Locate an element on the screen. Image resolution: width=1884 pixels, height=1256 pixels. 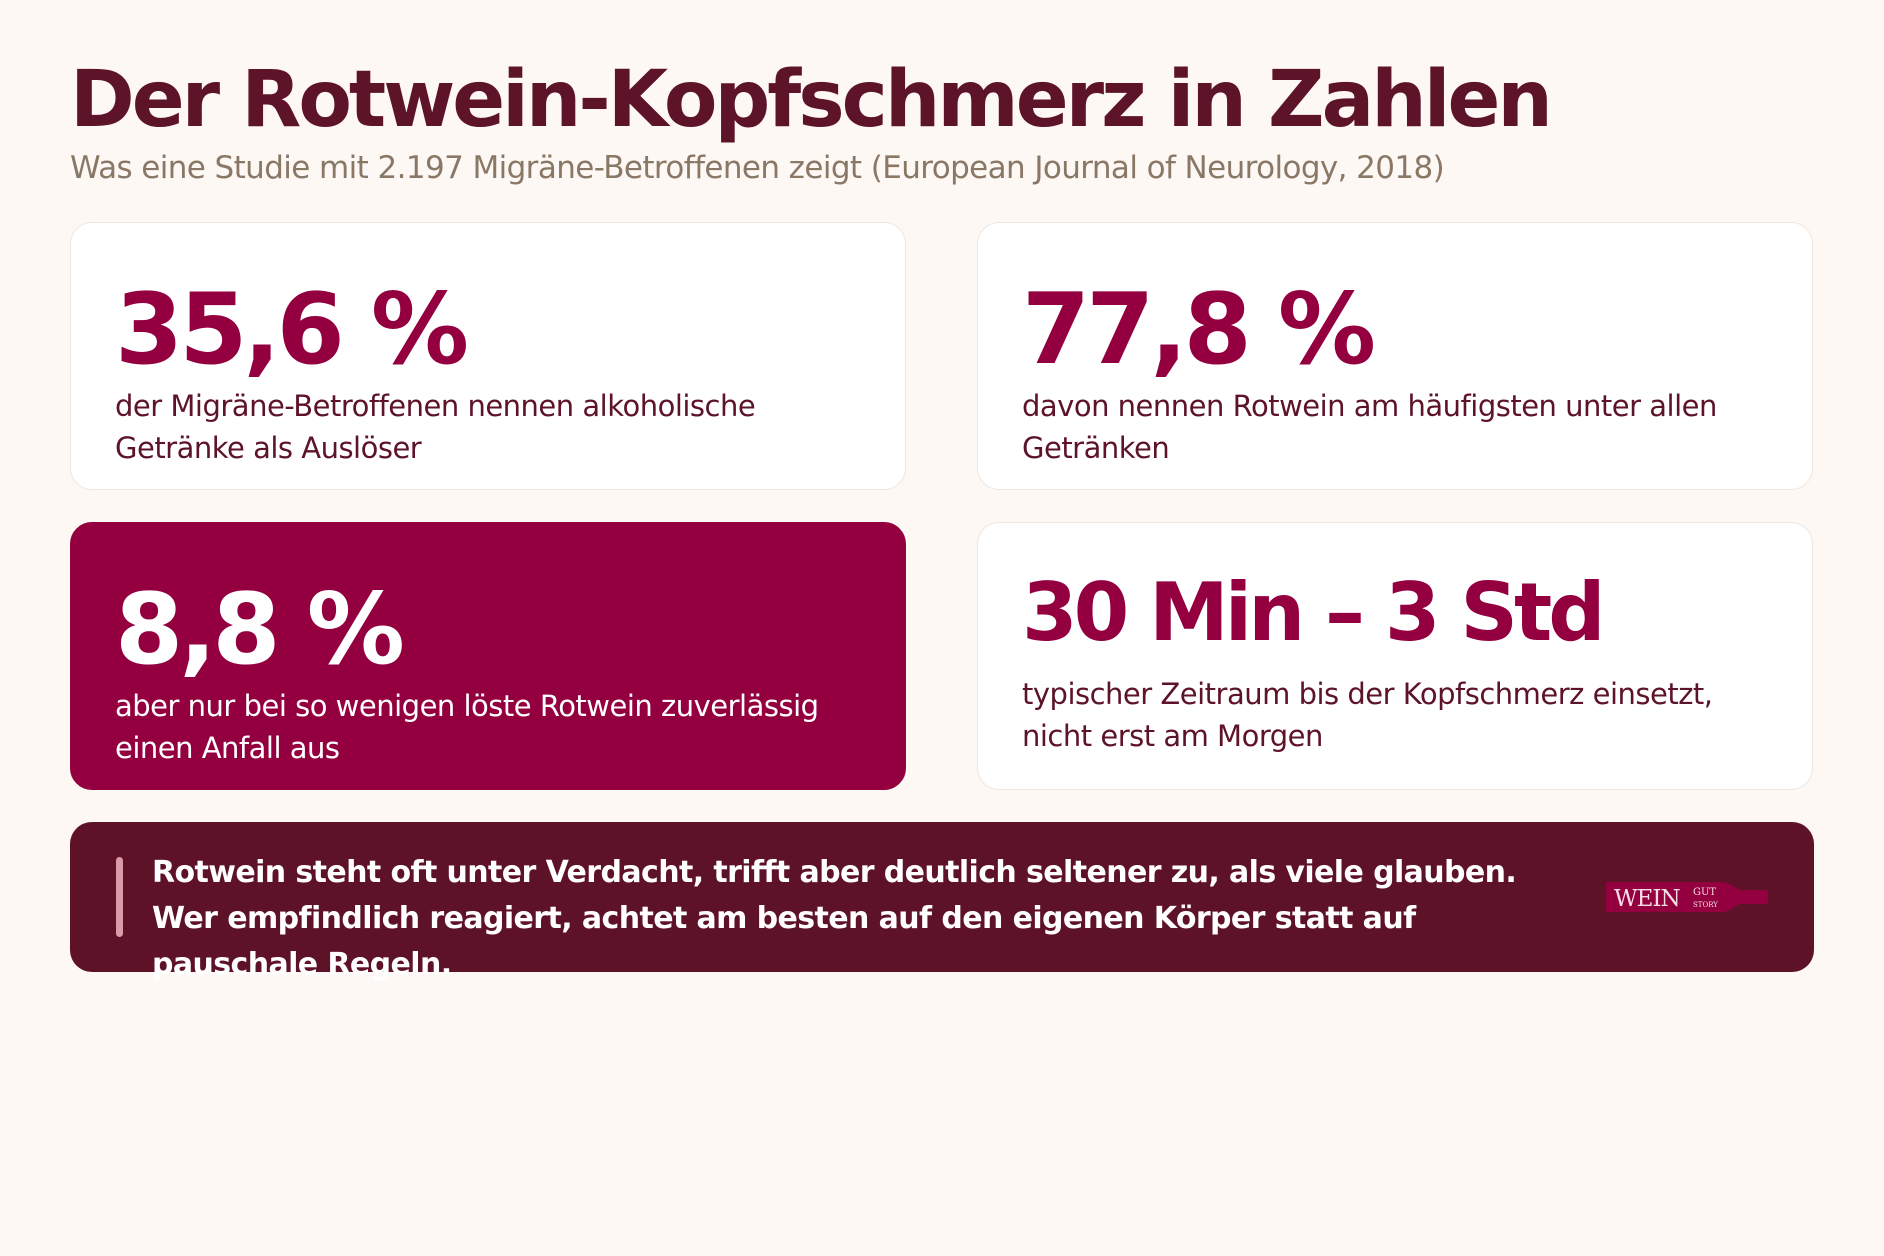
svg-text: GUT is located at coordinates (1704, 892).